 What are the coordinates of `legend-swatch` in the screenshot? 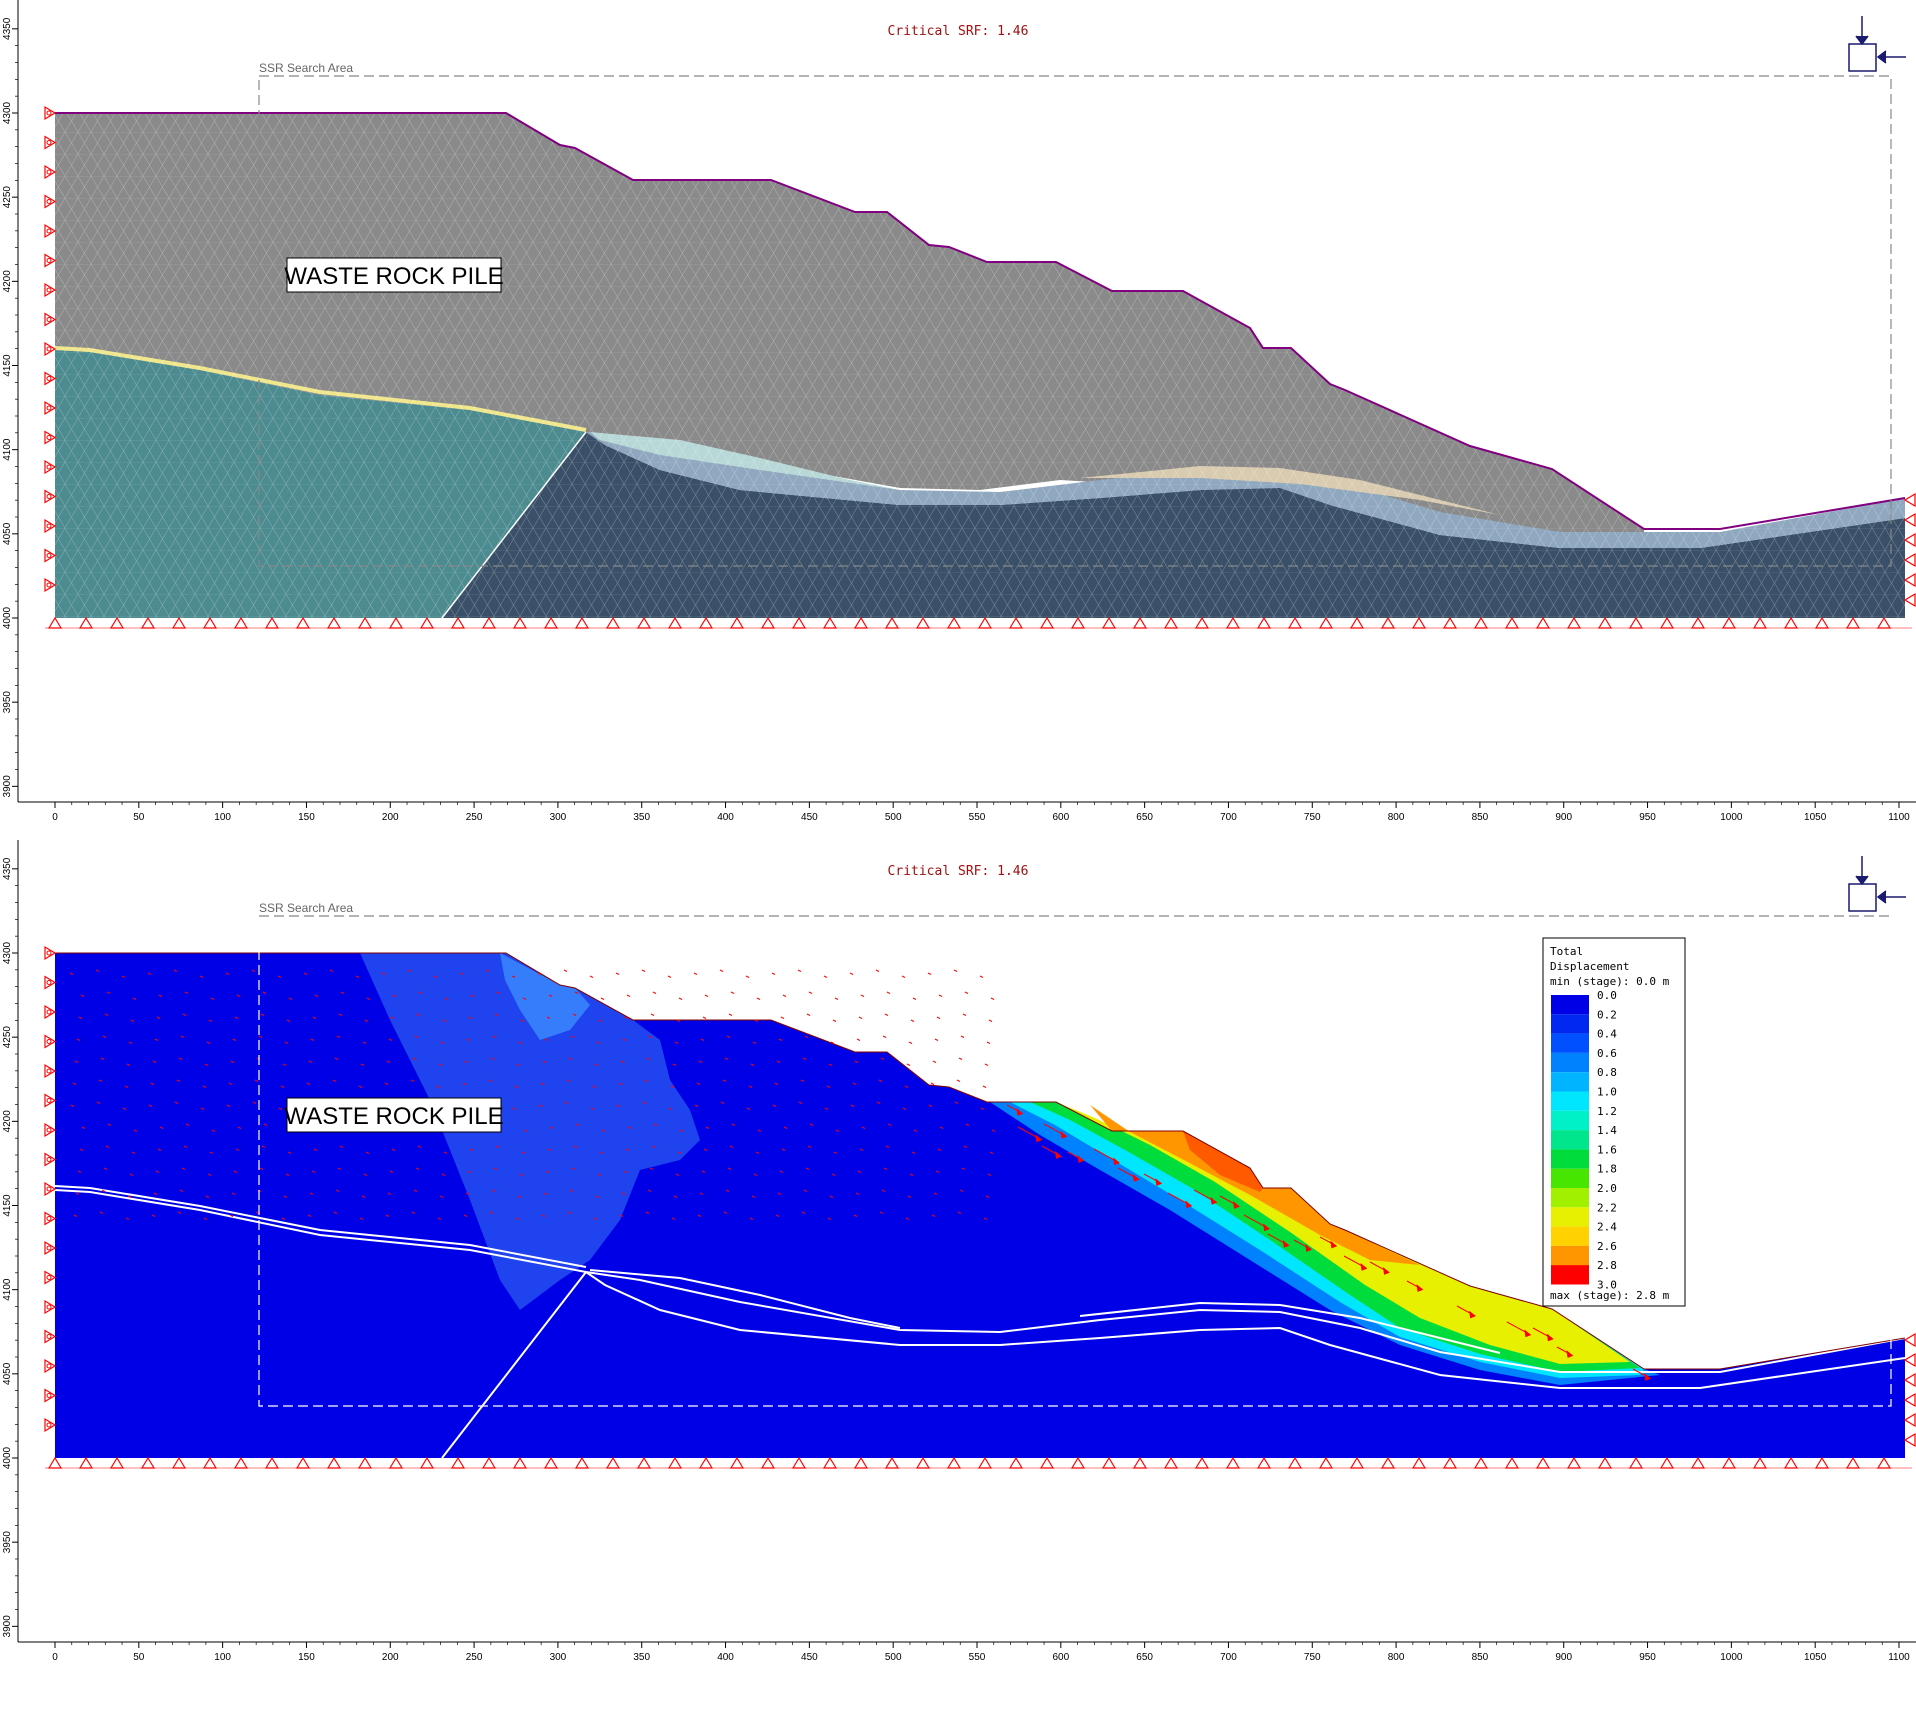 It's located at (1570, 1024).